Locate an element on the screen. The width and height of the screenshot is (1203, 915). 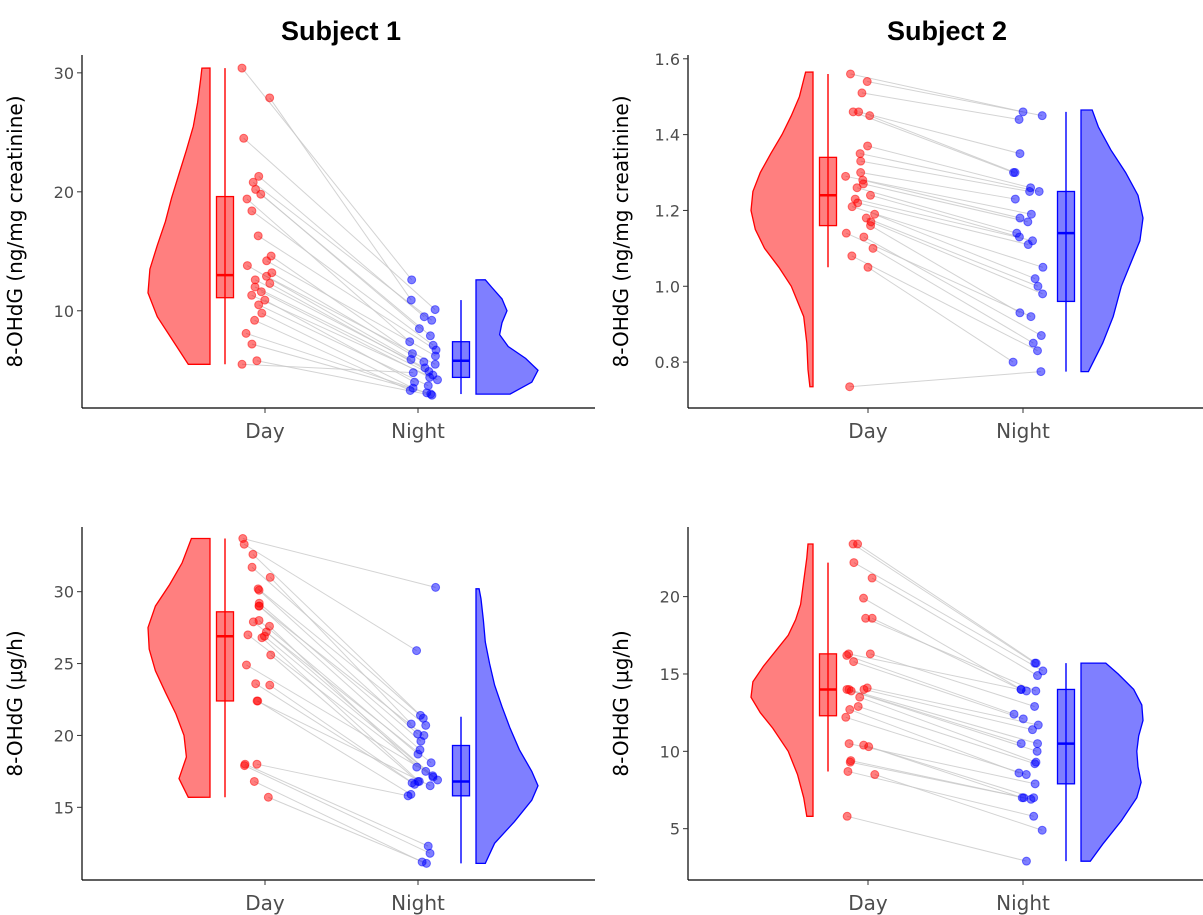
y-tick-label: 5 is located at coordinates (675, 829).